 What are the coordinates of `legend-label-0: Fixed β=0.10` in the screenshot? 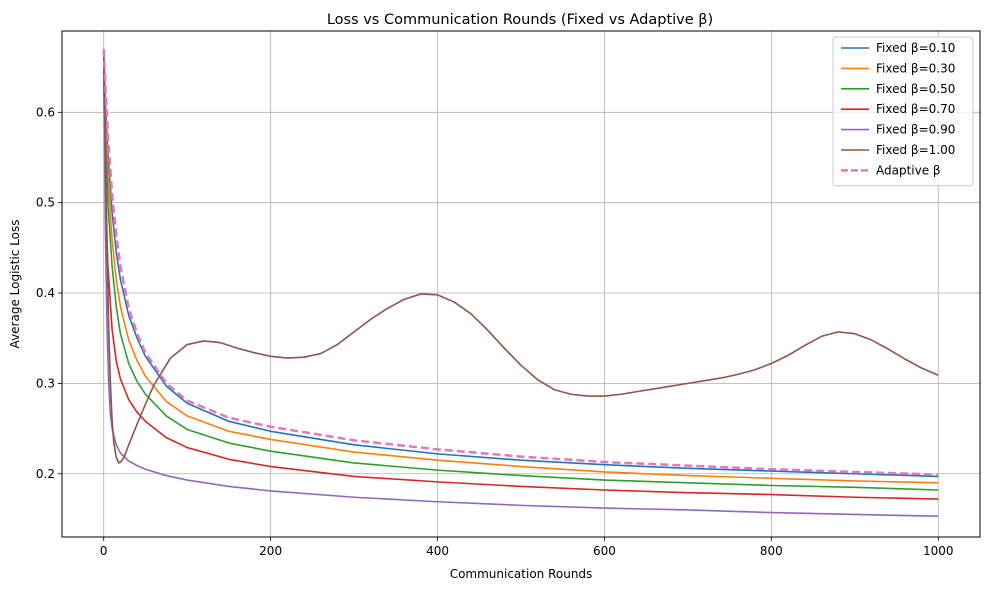 It's located at (915, 48).